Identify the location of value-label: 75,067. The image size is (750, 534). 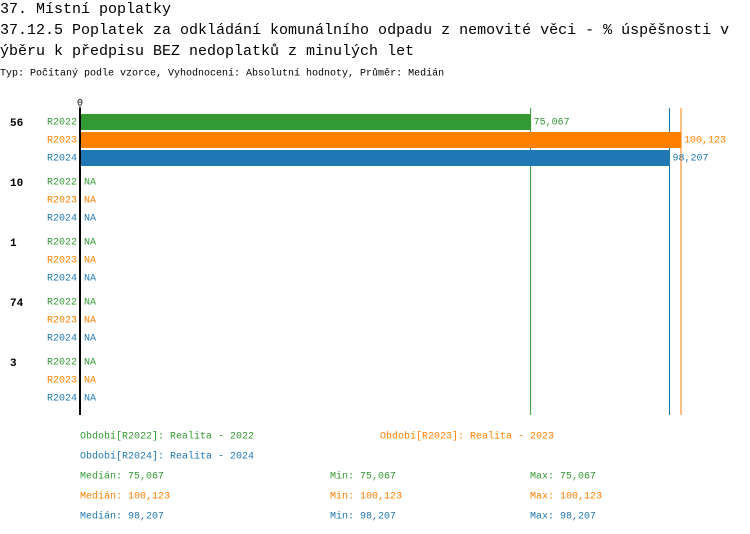
(552, 123).